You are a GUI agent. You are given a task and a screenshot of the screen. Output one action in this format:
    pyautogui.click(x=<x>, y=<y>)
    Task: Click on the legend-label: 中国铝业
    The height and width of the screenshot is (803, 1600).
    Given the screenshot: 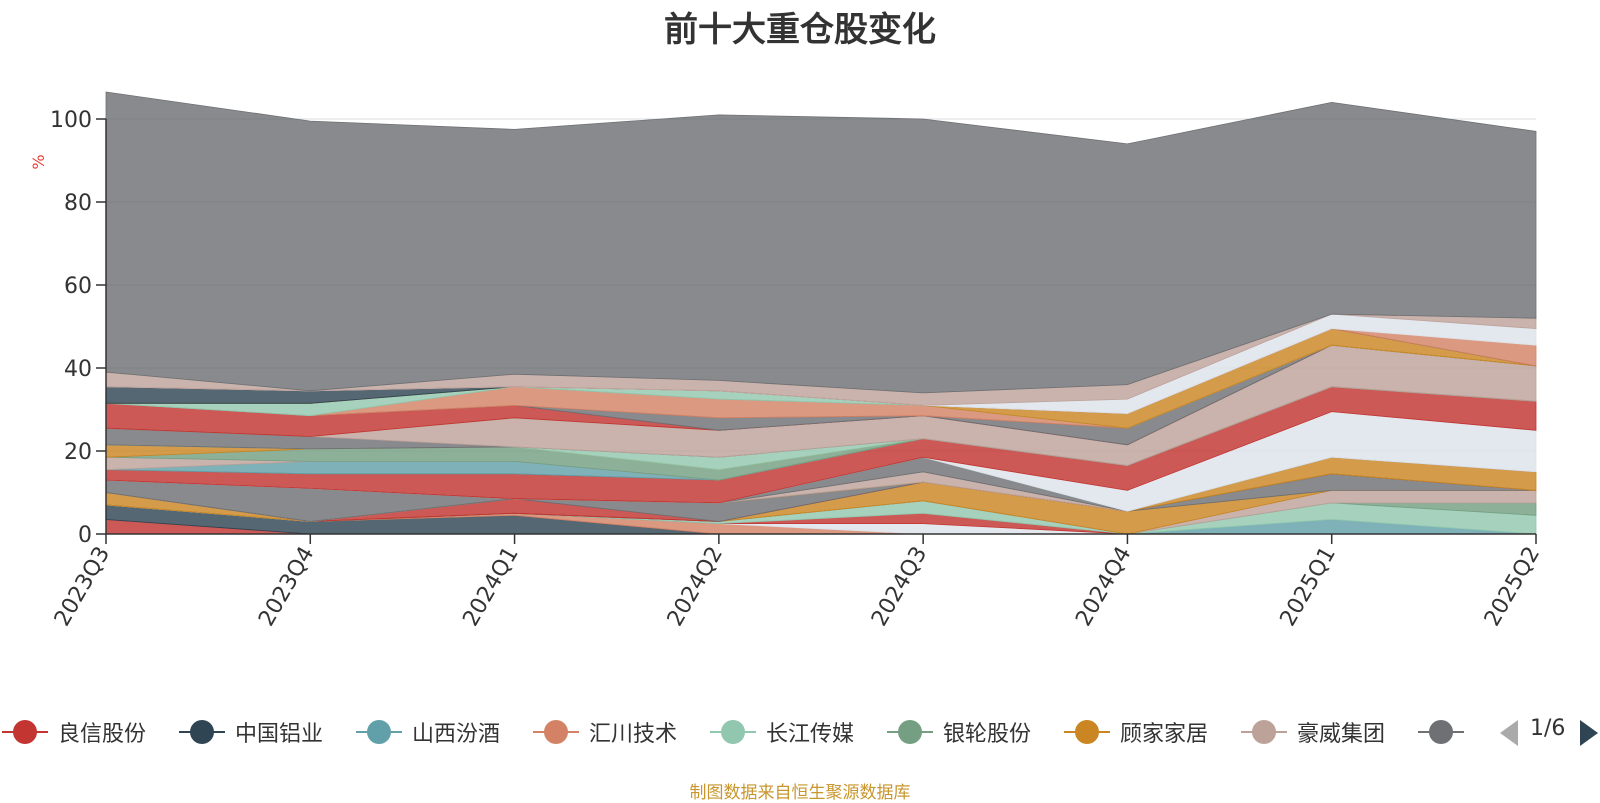 What is the action you would take?
    pyautogui.click(x=279, y=734)
    